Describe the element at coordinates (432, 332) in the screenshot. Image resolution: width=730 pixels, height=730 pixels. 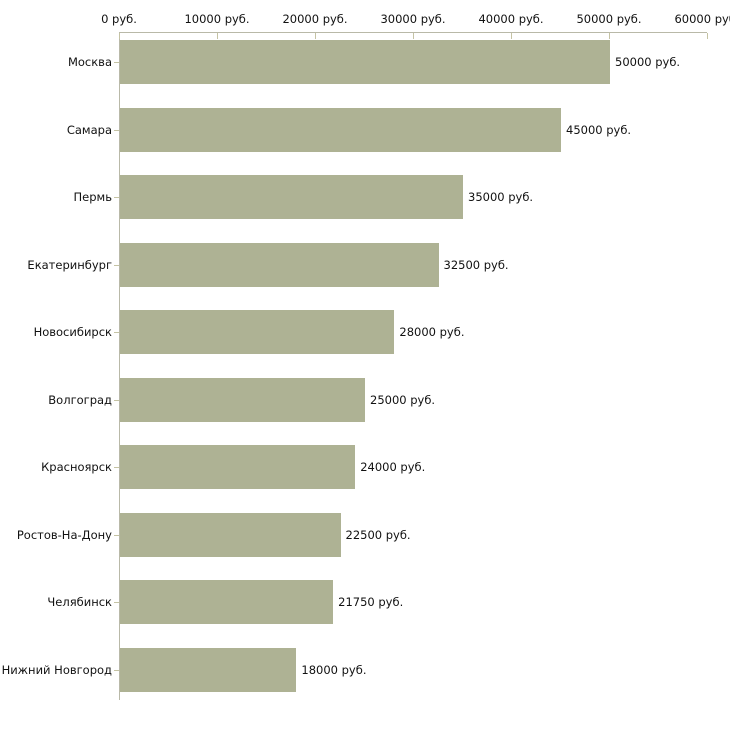
I see `bar-value-label: 28000 руб.` at that location.